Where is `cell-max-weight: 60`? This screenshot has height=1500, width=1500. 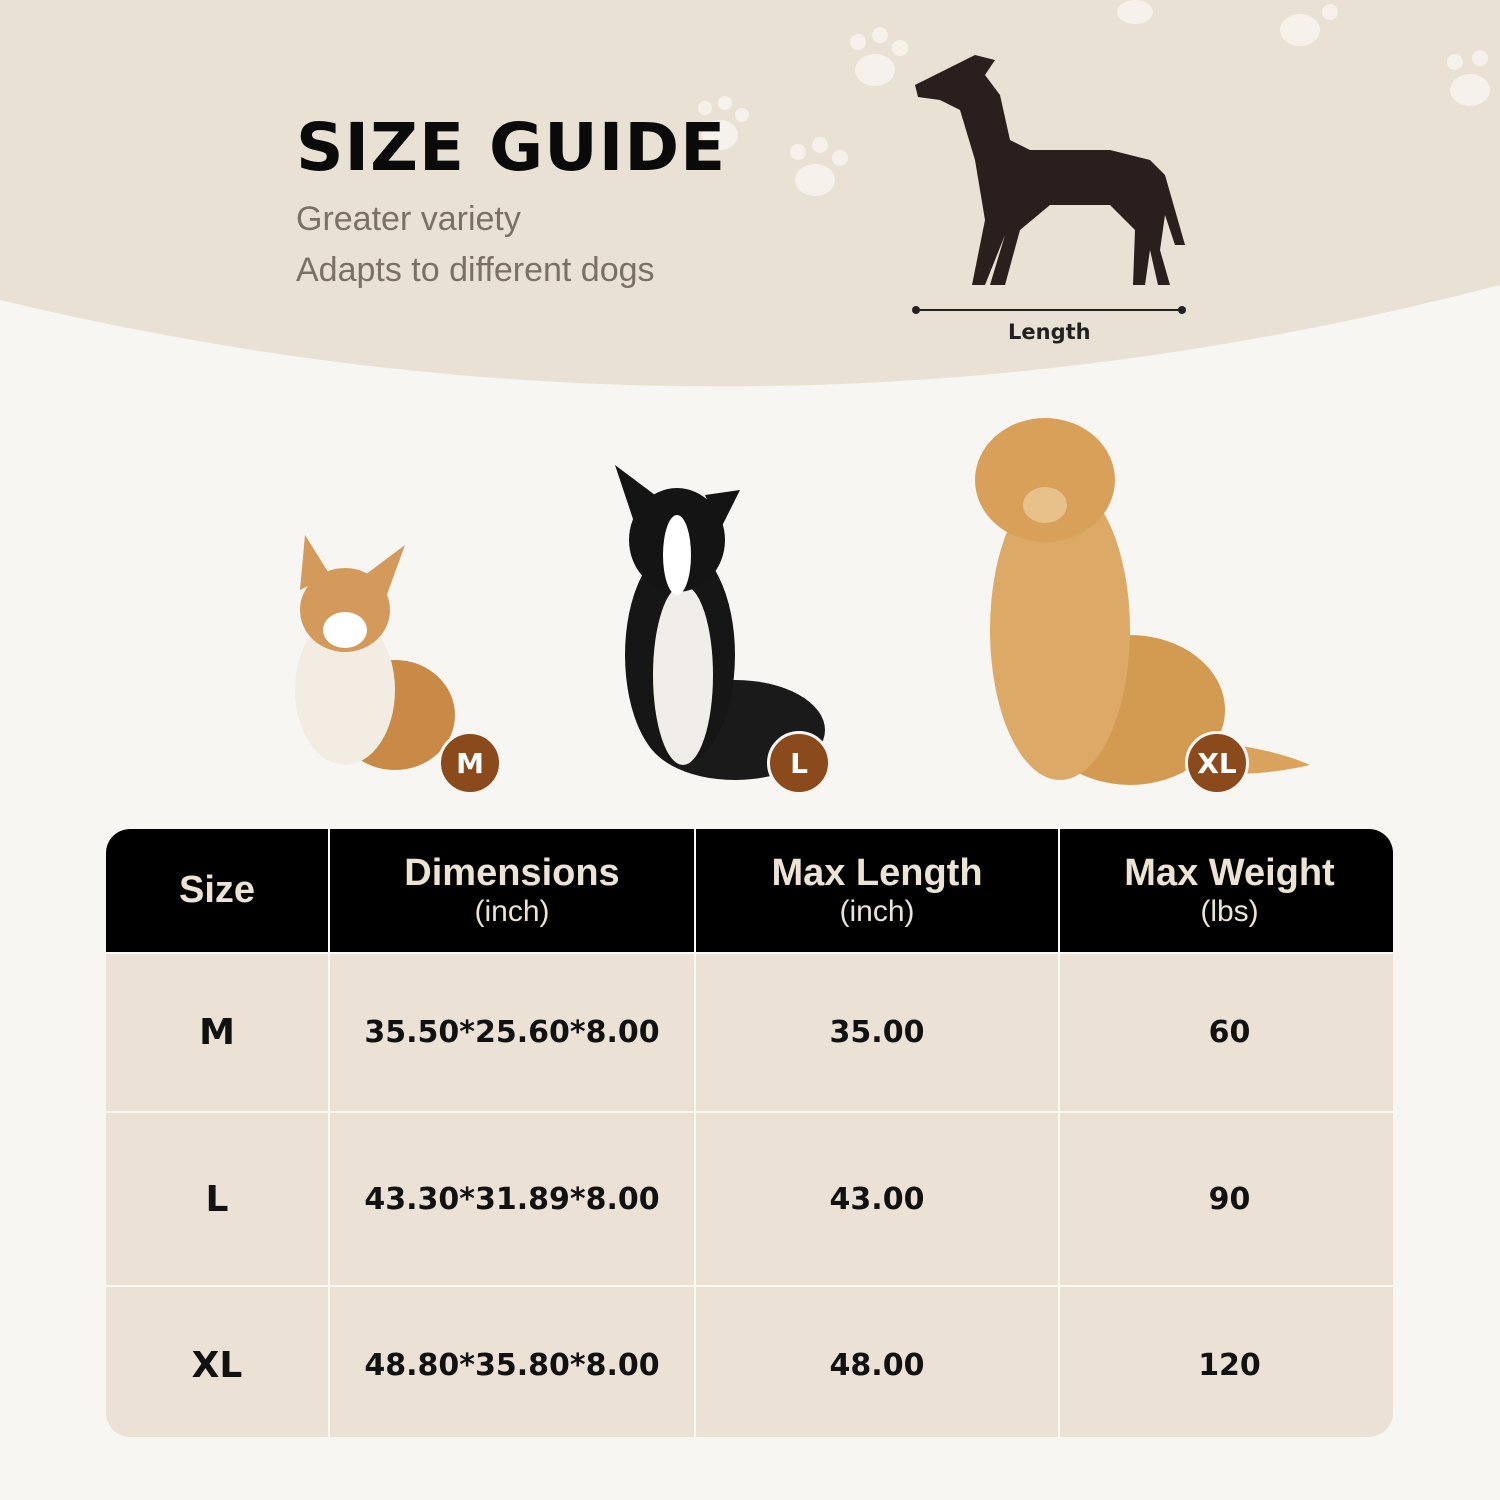 cell-max-weight: 60 is located at coordinates (1226, 1032).